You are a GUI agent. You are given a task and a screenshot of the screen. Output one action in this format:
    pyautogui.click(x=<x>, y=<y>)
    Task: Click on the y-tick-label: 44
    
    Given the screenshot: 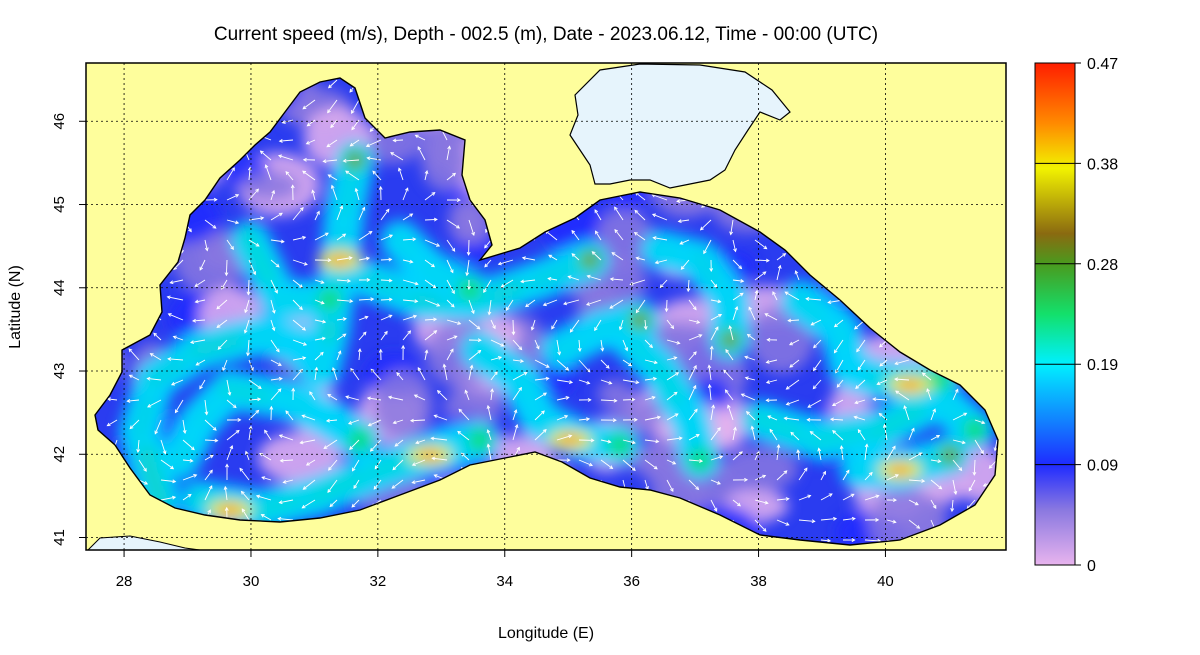 What is the action you would take?
    pyautogui.click(x=59, y=287)
    